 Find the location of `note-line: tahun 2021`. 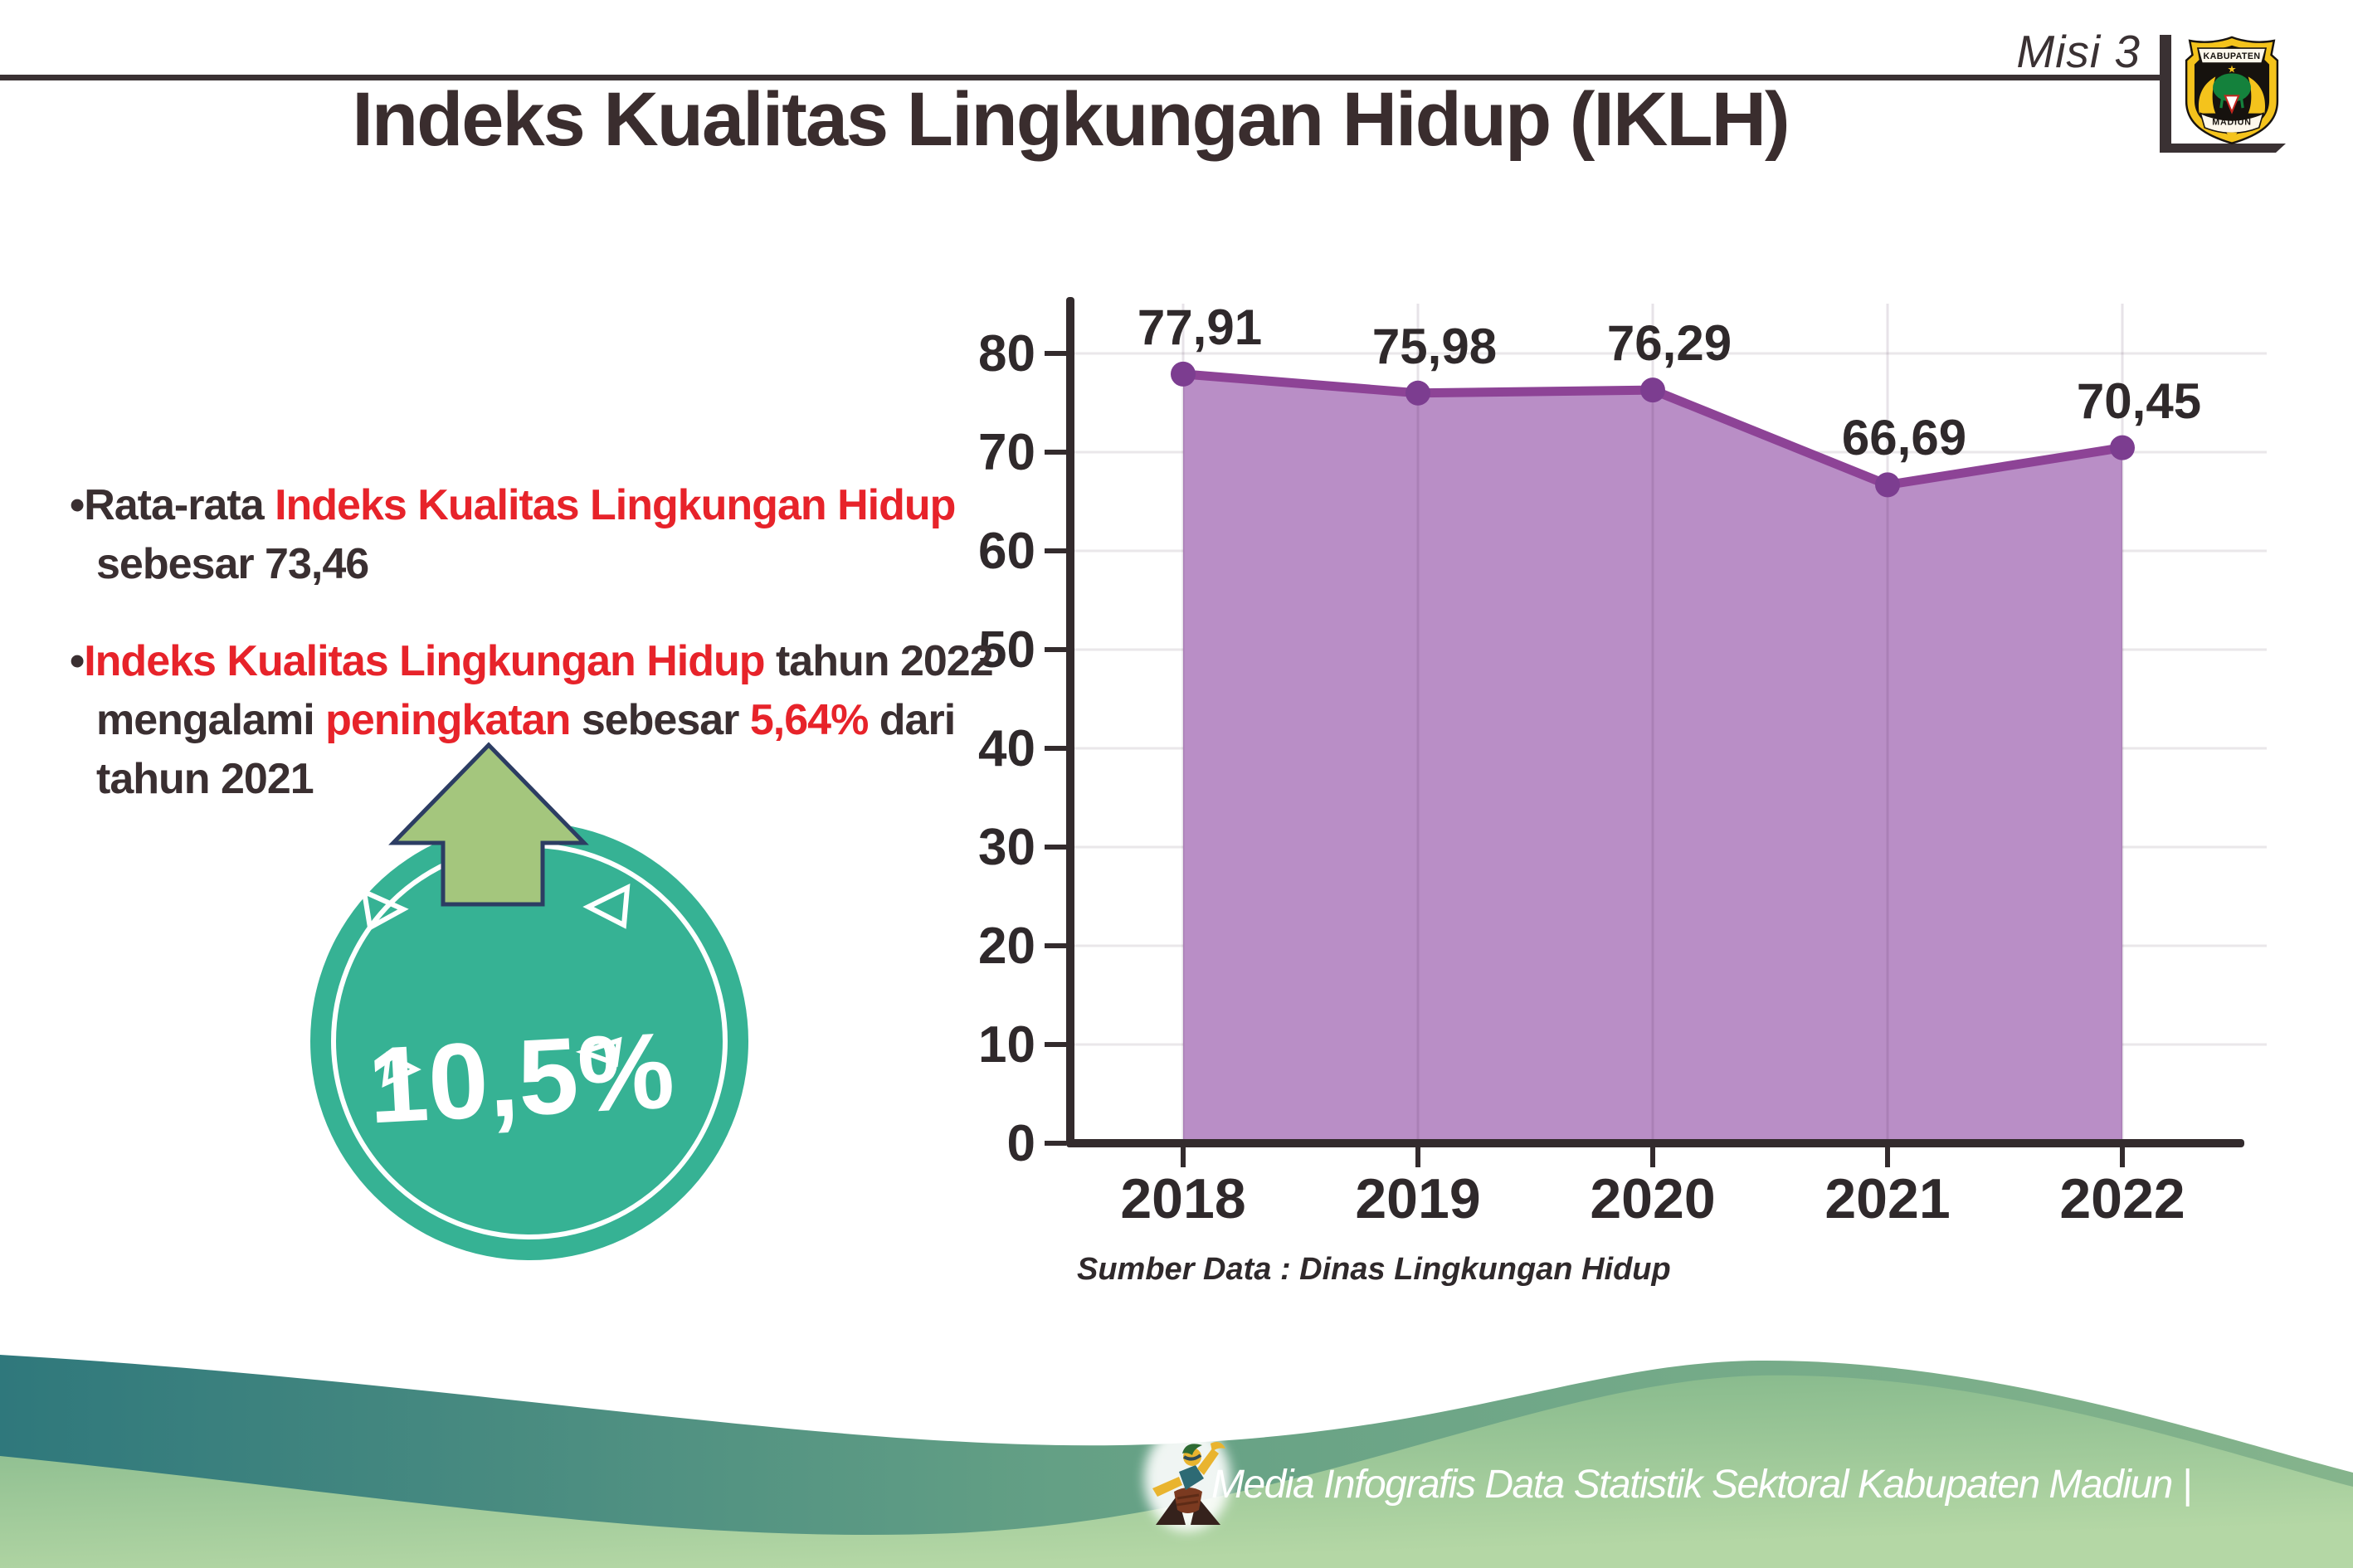

note-line: tahun 2021 is located at coordinates (551, 779).